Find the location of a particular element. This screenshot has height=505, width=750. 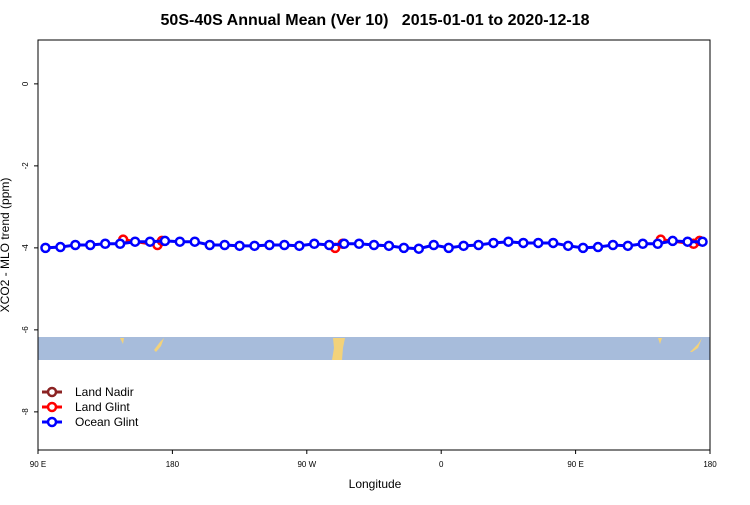

x-tick-label: 90 W is located at coordinates (306, 464).